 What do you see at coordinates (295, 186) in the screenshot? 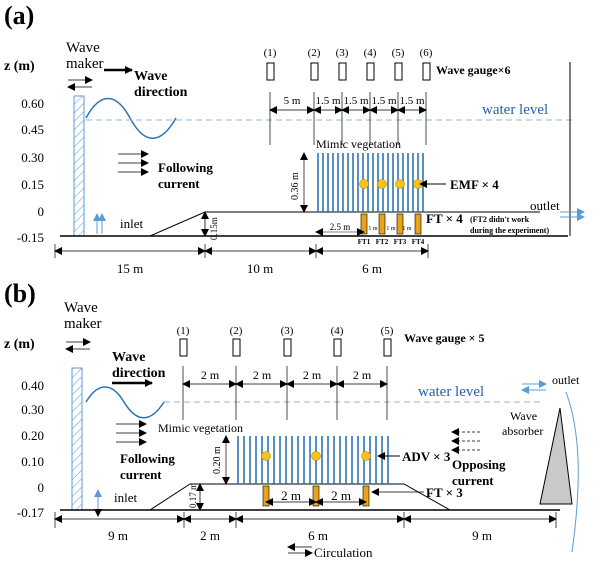
I see `vegetation-height-label: 0.36 m` at bounding box center [295, 186].